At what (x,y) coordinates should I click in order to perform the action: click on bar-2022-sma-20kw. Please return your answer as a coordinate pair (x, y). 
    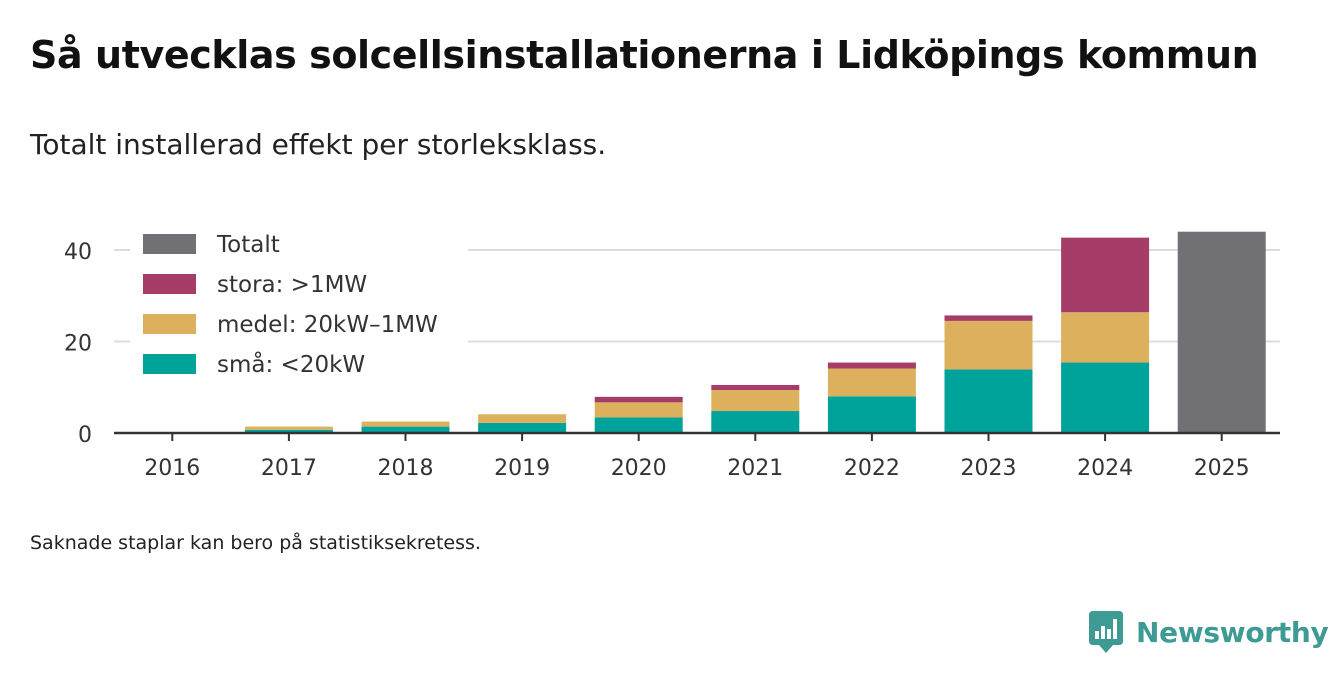
    Looking at the image, I should click on (871, 414).